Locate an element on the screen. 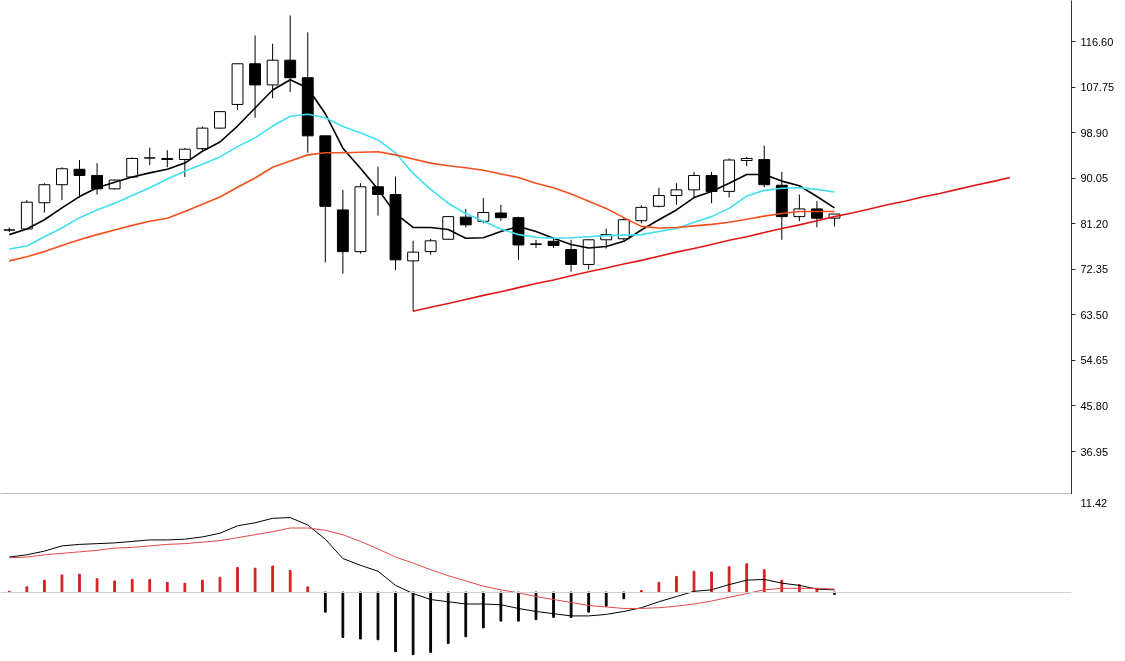 This screenshot has height=661, width=1125. line-series is located at coordinates (711, 244).